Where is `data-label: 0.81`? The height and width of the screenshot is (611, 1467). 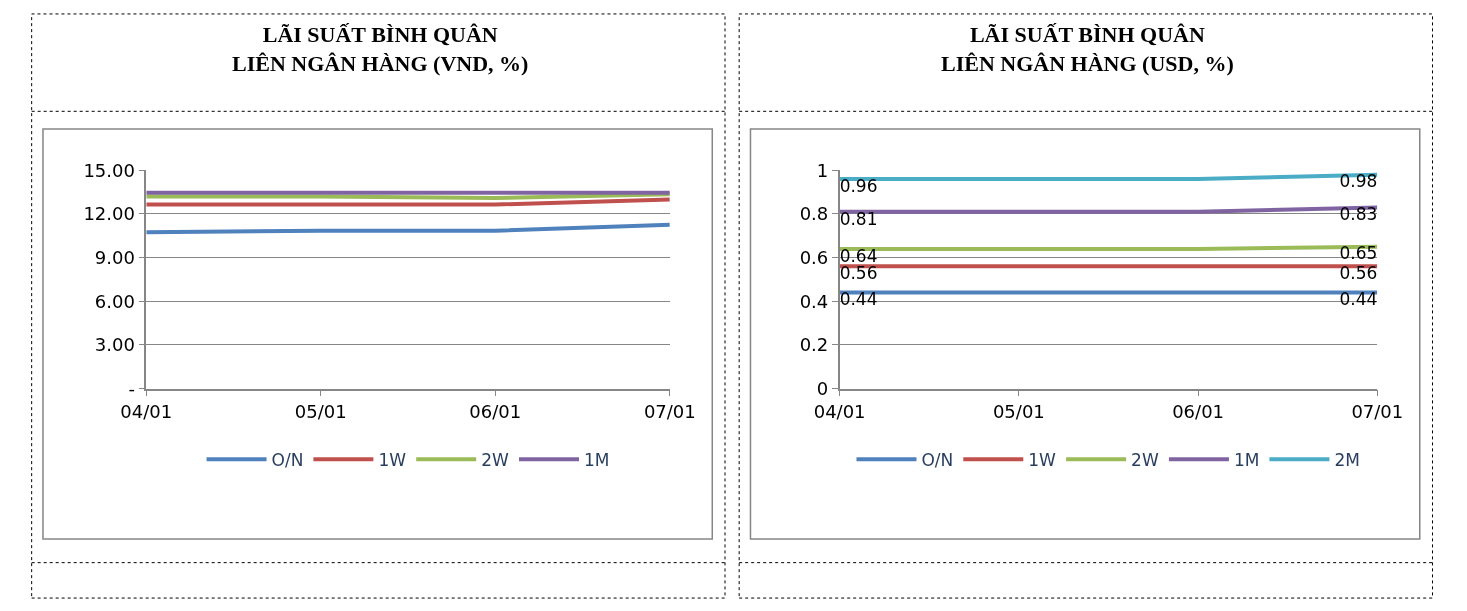 data-label: 0.81 is located at coordinates (858, 218).